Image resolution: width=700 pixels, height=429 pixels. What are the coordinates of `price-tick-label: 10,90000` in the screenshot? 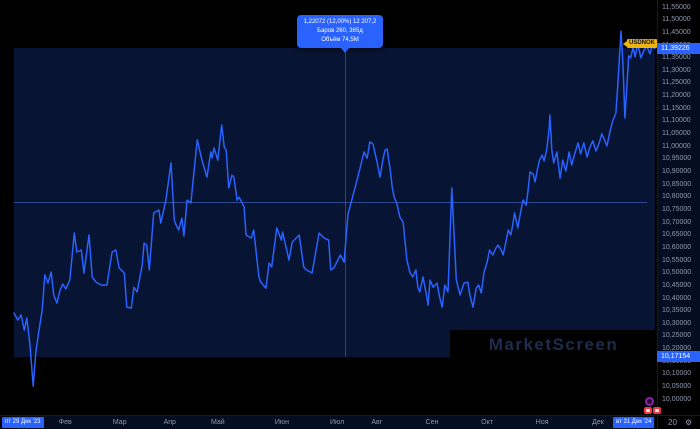 It's located at (677, 172).